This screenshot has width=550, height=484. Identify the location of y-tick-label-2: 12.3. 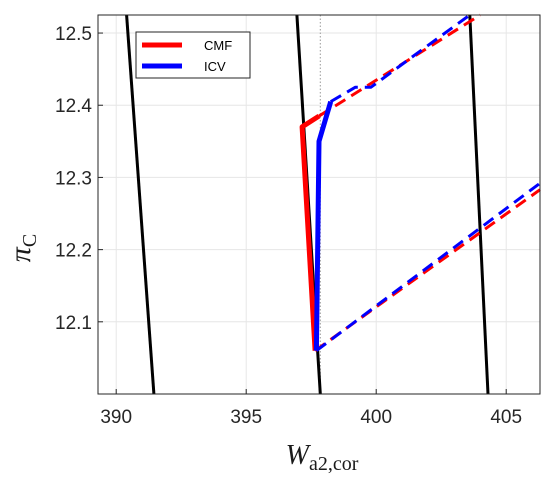
(73, 178).